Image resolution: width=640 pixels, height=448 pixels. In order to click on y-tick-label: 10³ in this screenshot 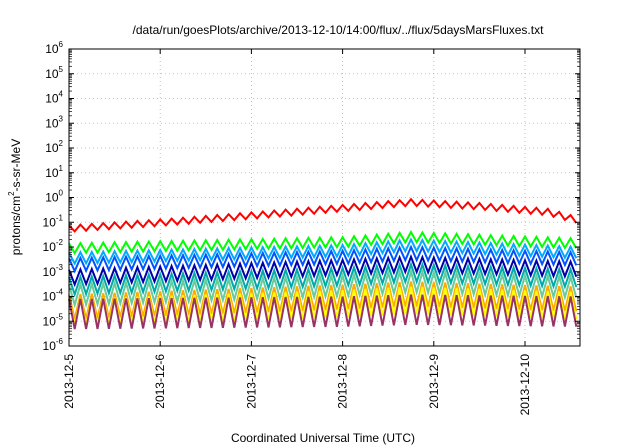, I will do `click(54, 122)`.